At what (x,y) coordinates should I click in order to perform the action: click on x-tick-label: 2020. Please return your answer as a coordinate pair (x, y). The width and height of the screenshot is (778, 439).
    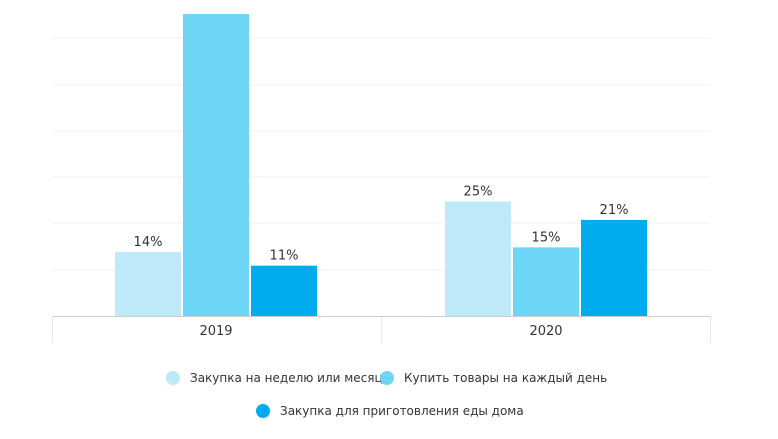
    Looking at the image, I should click on (545, 331).